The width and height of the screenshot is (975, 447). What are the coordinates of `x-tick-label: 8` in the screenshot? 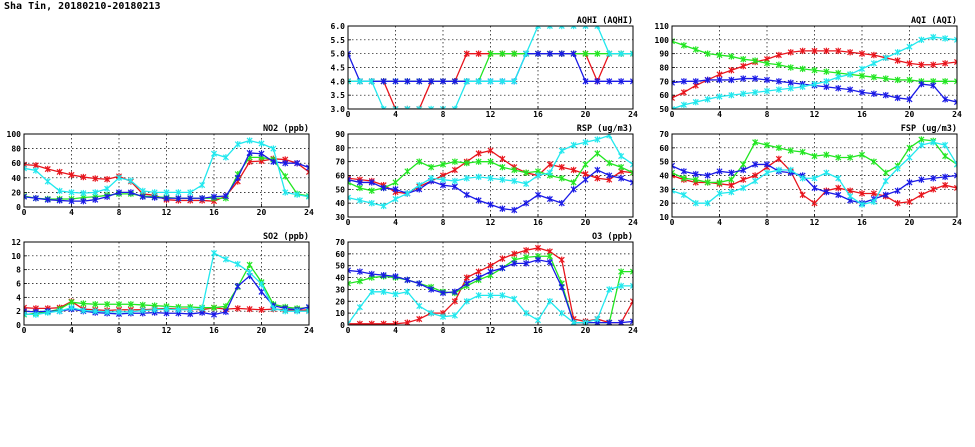 It's located at (443, 222).